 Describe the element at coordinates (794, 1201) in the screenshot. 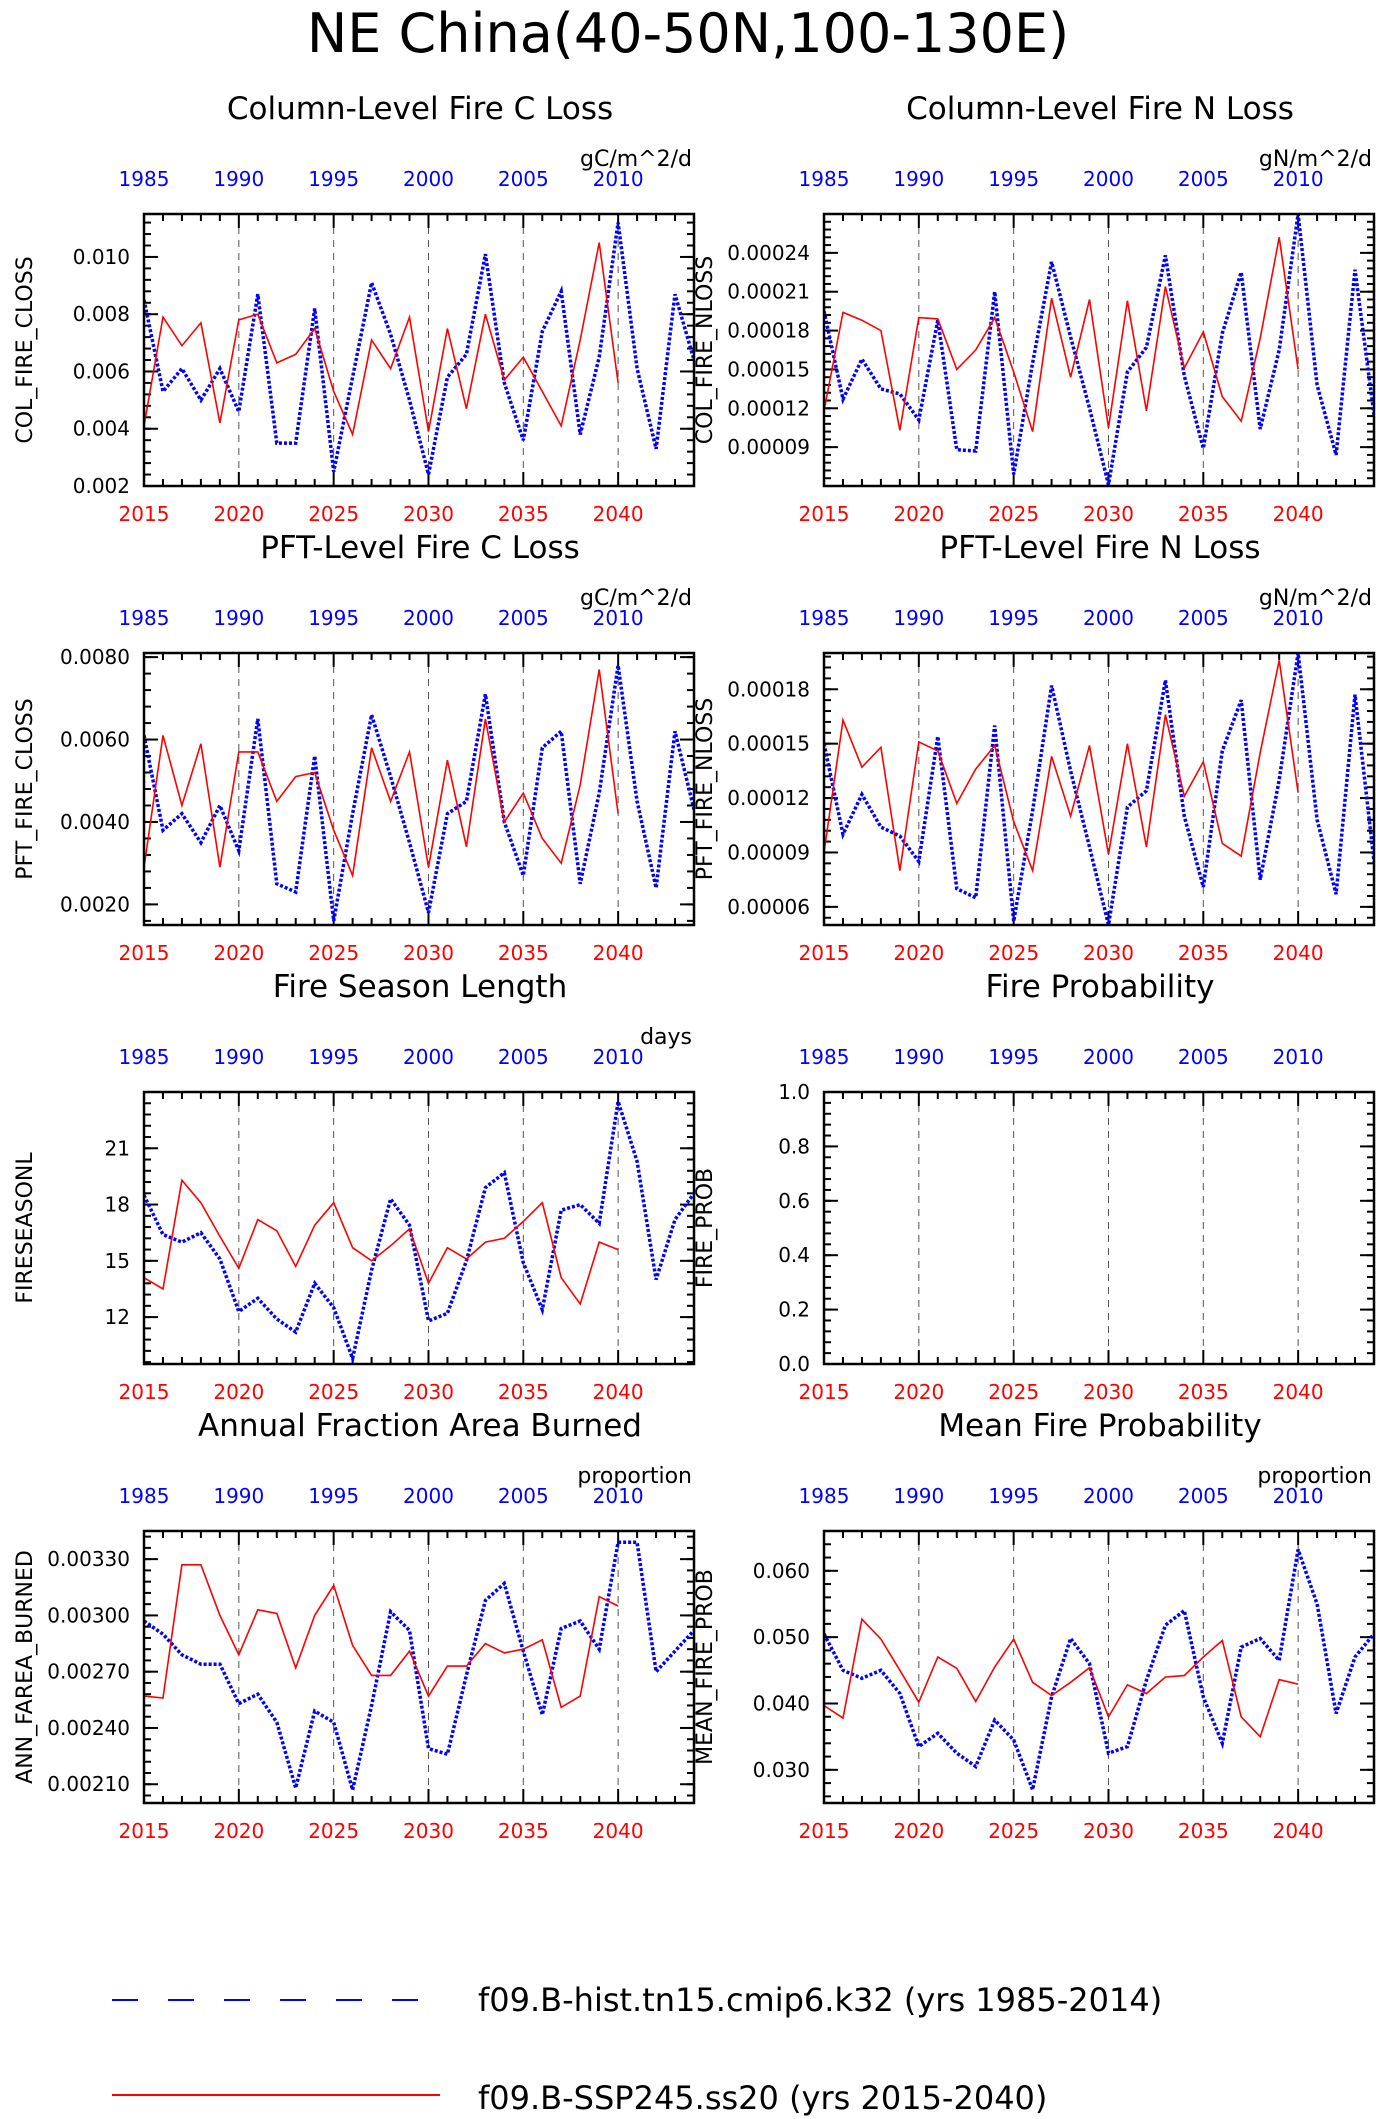

I see `y-tick-label: 0.6` at that location.